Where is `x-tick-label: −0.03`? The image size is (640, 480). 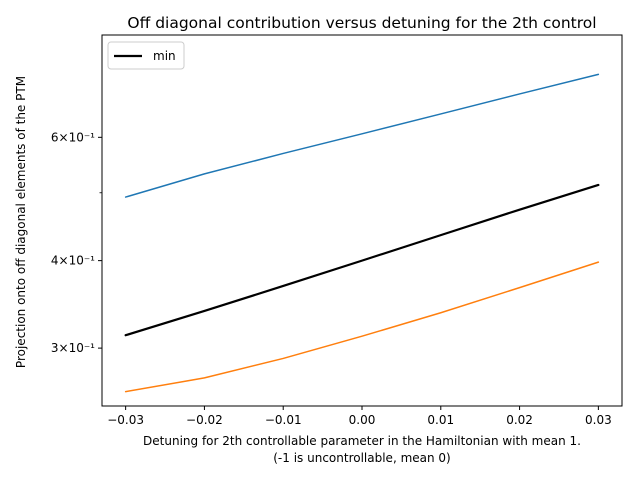 x-tick-label: −0.03 is located at coordinates (125, 420).